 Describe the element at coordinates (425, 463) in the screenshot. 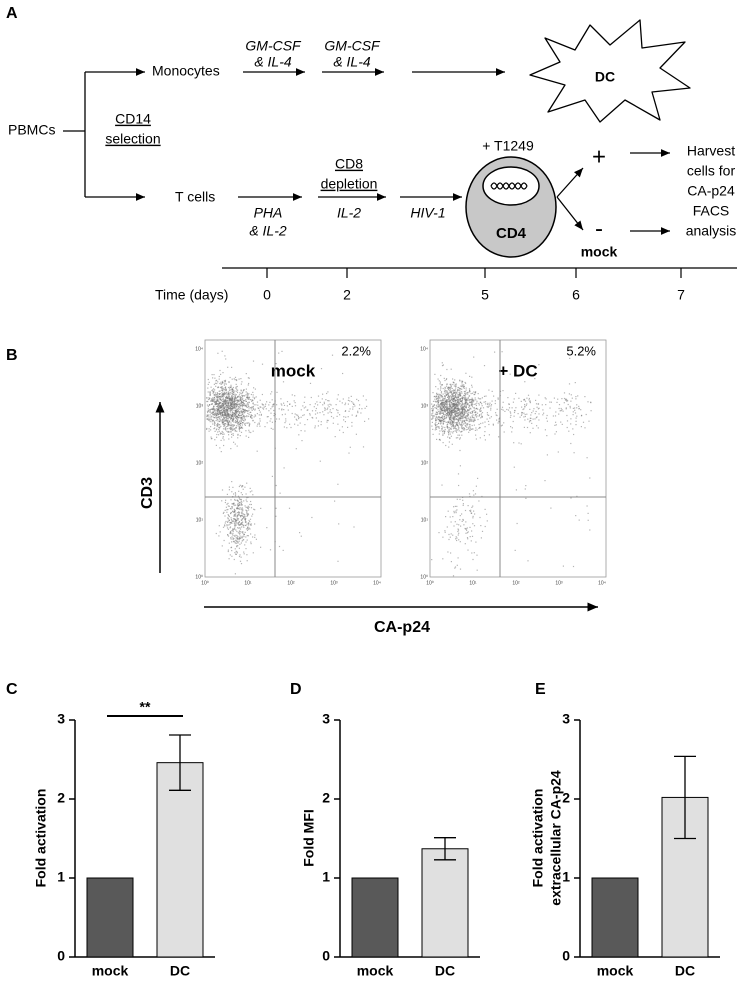

I see `y-tick-label: 10²` at that location.